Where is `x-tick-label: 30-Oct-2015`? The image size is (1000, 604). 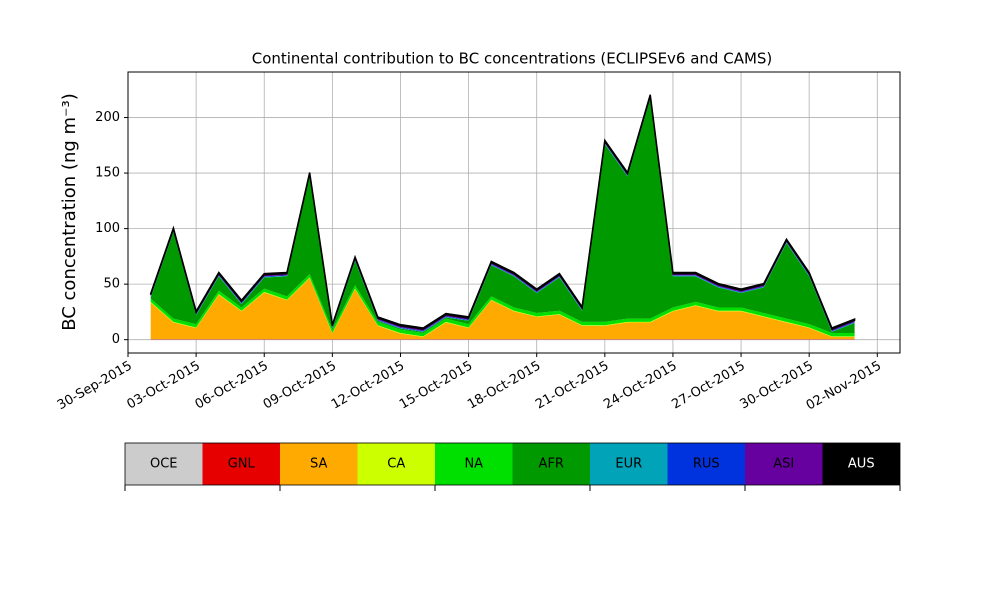 x-tick-label: 30-Oct-2015 is located at coordinates (777, 386).